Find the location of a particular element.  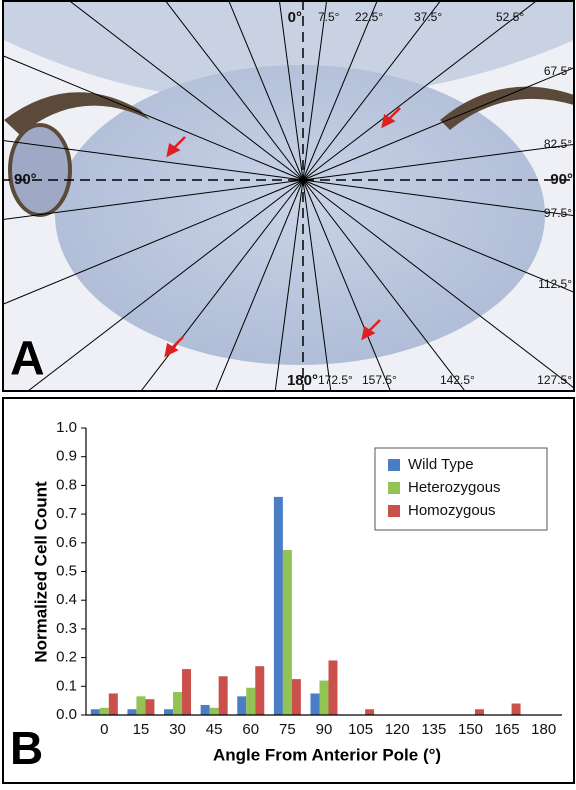

angle-label: 112.5° is located at coordinates (555, 284).